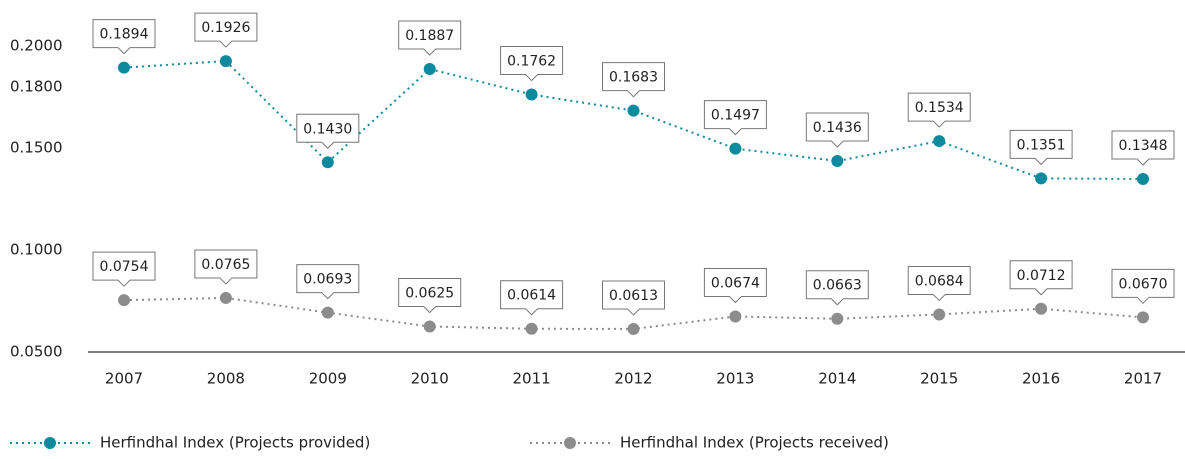 The image size is (1185, 459). I want to click on data-label: 0.0765, so click(225, 265).